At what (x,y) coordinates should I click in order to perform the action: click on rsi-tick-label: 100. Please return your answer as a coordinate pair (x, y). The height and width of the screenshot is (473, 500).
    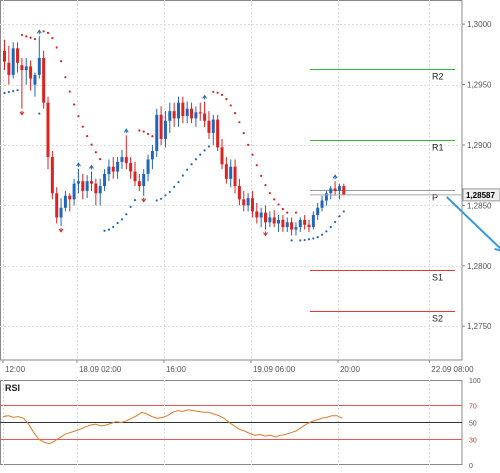
    Looking at the image, I should click on (475, 381).